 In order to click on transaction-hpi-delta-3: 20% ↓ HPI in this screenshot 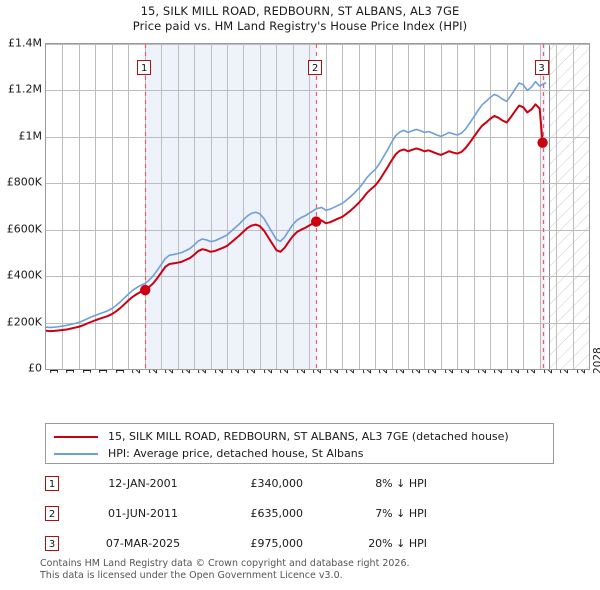, I will do `click(397, 543)`.